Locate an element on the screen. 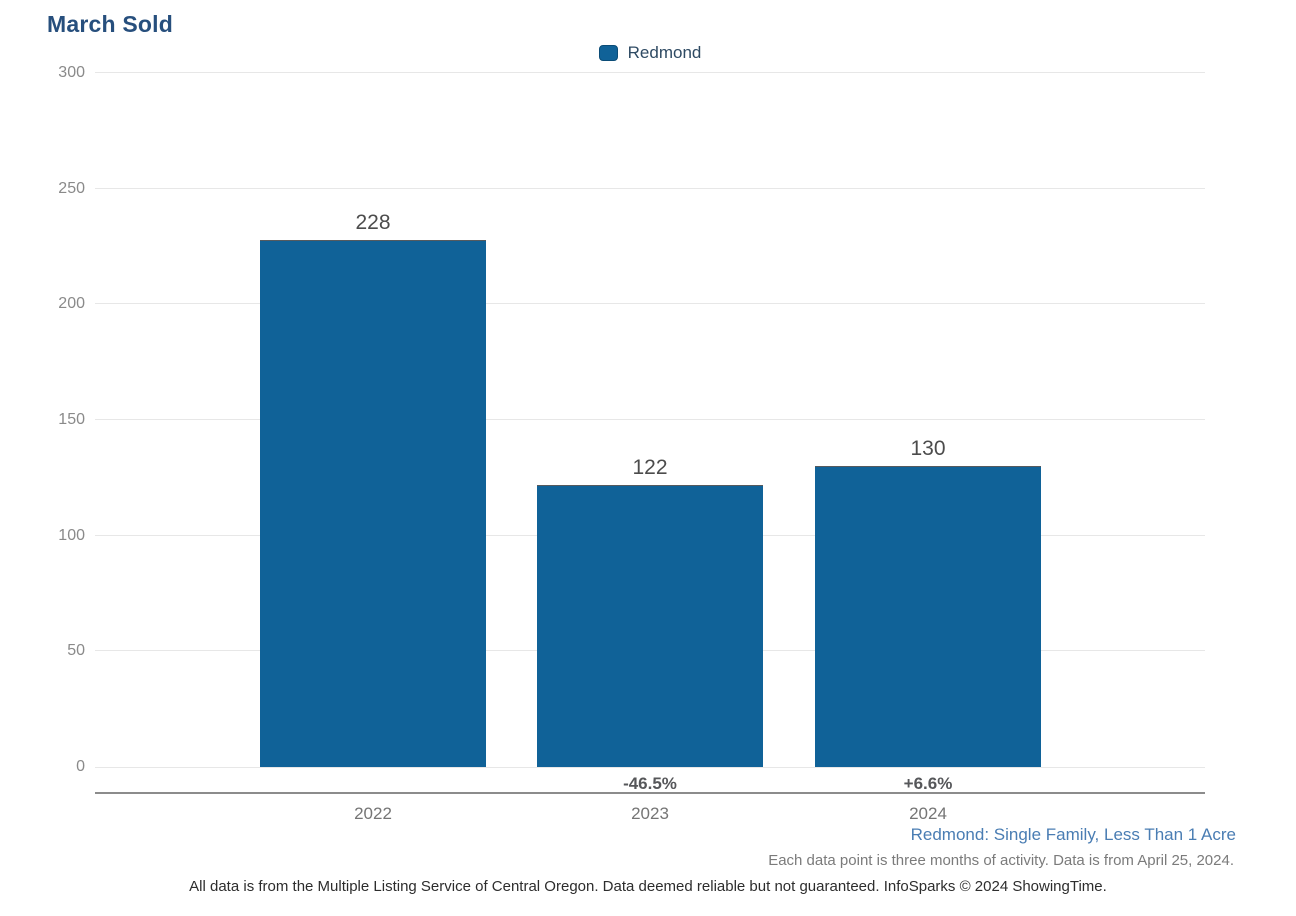  gridline-y200 is located at coordinates (650, 303).